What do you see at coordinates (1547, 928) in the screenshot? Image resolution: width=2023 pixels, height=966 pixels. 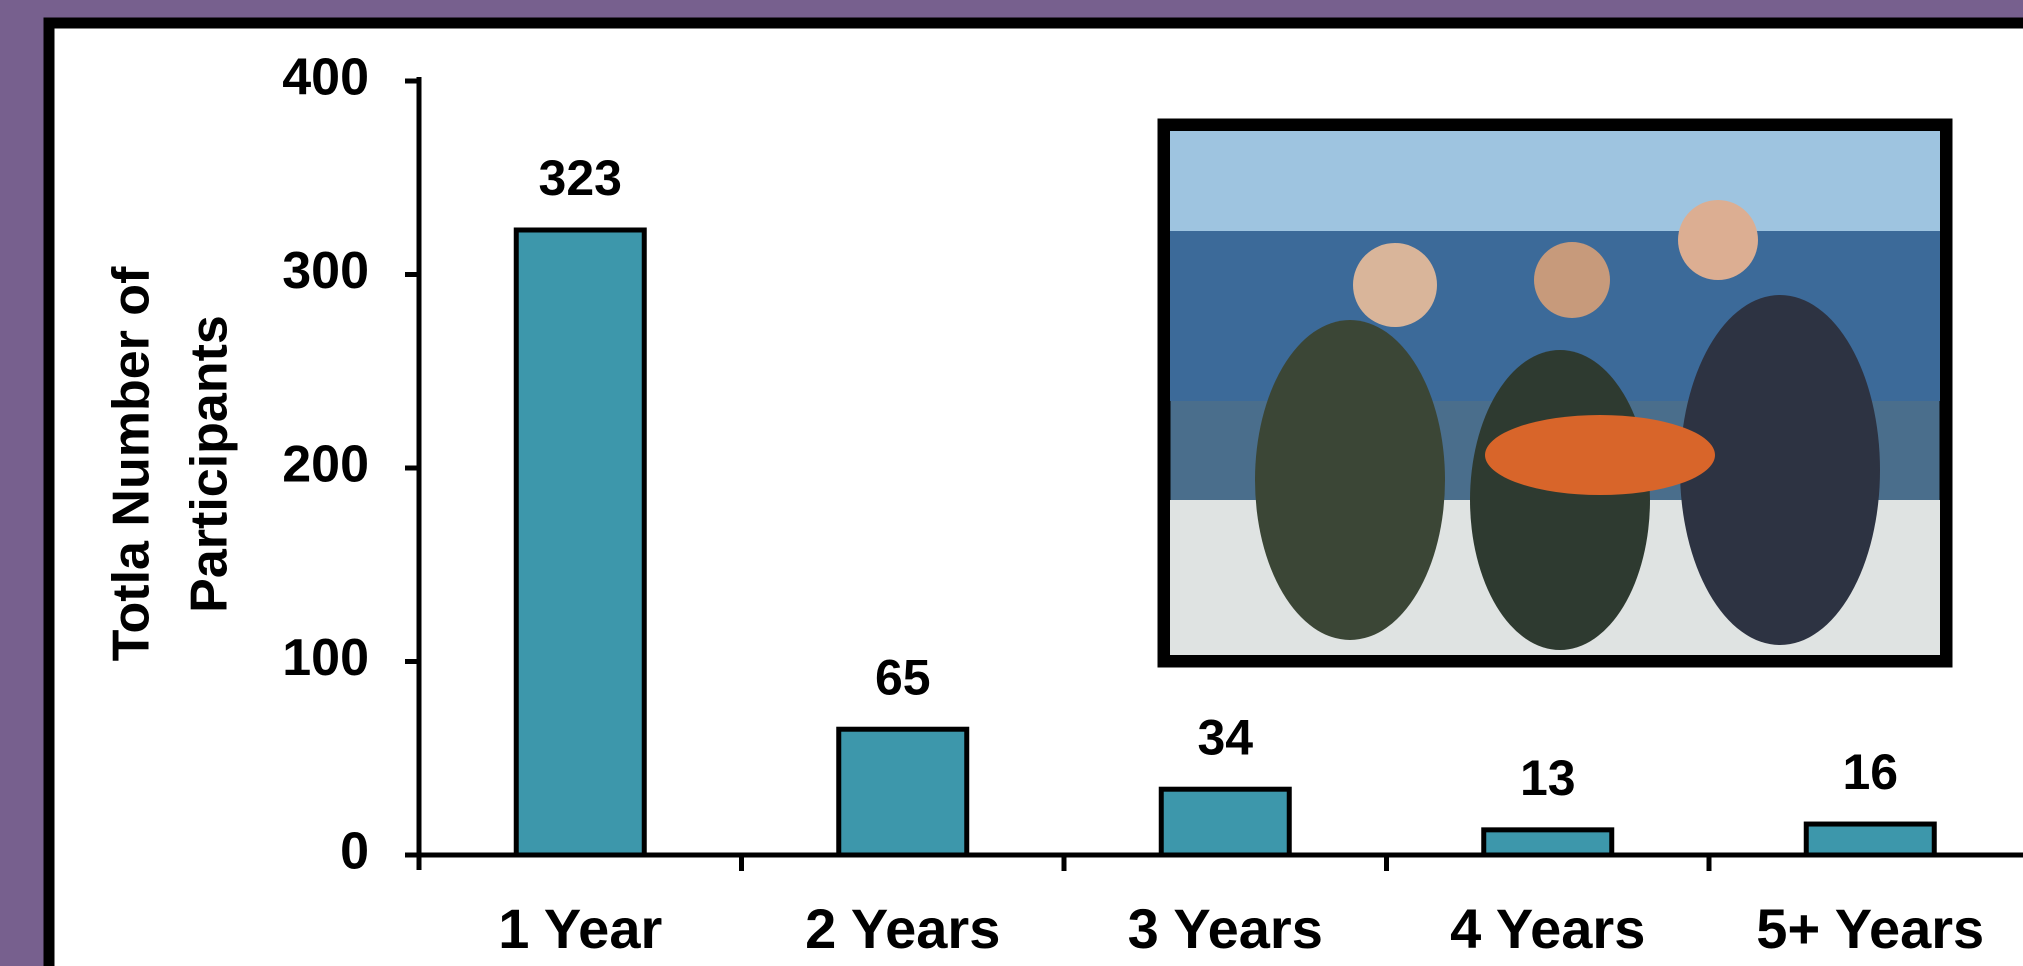 I see `x-tick-label: 4 Years` at bounding box center [1547, 928].